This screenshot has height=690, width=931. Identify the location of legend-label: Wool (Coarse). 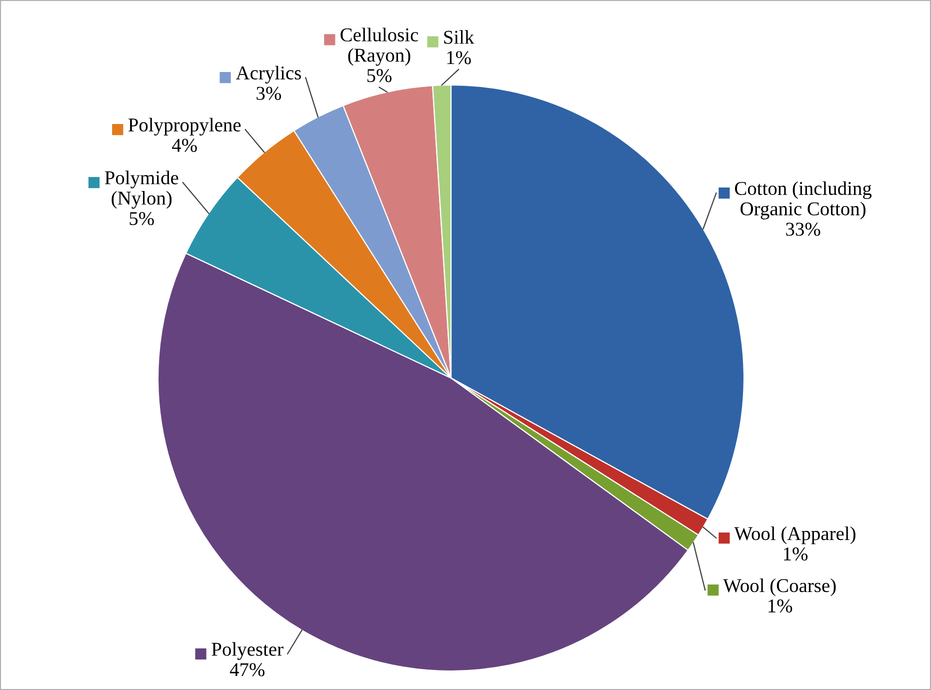
(779, 587).